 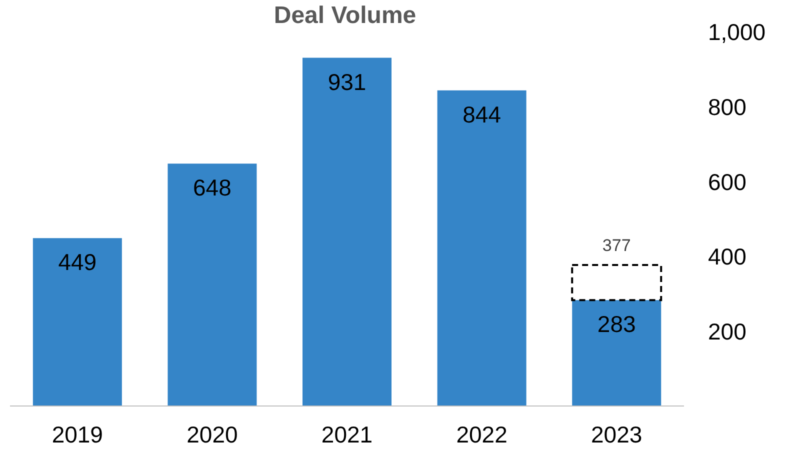 I want to click on total-label: 377, so click(x=616, y=245).